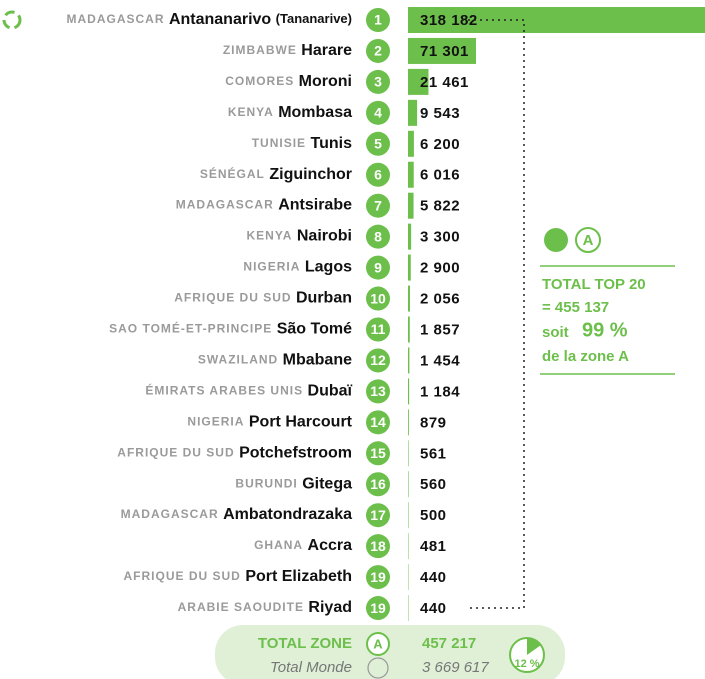  What do you see at coordinates (295, 453) in the screenshot?
I see `city: Potchefstroom` at bounding box center [295, 453].